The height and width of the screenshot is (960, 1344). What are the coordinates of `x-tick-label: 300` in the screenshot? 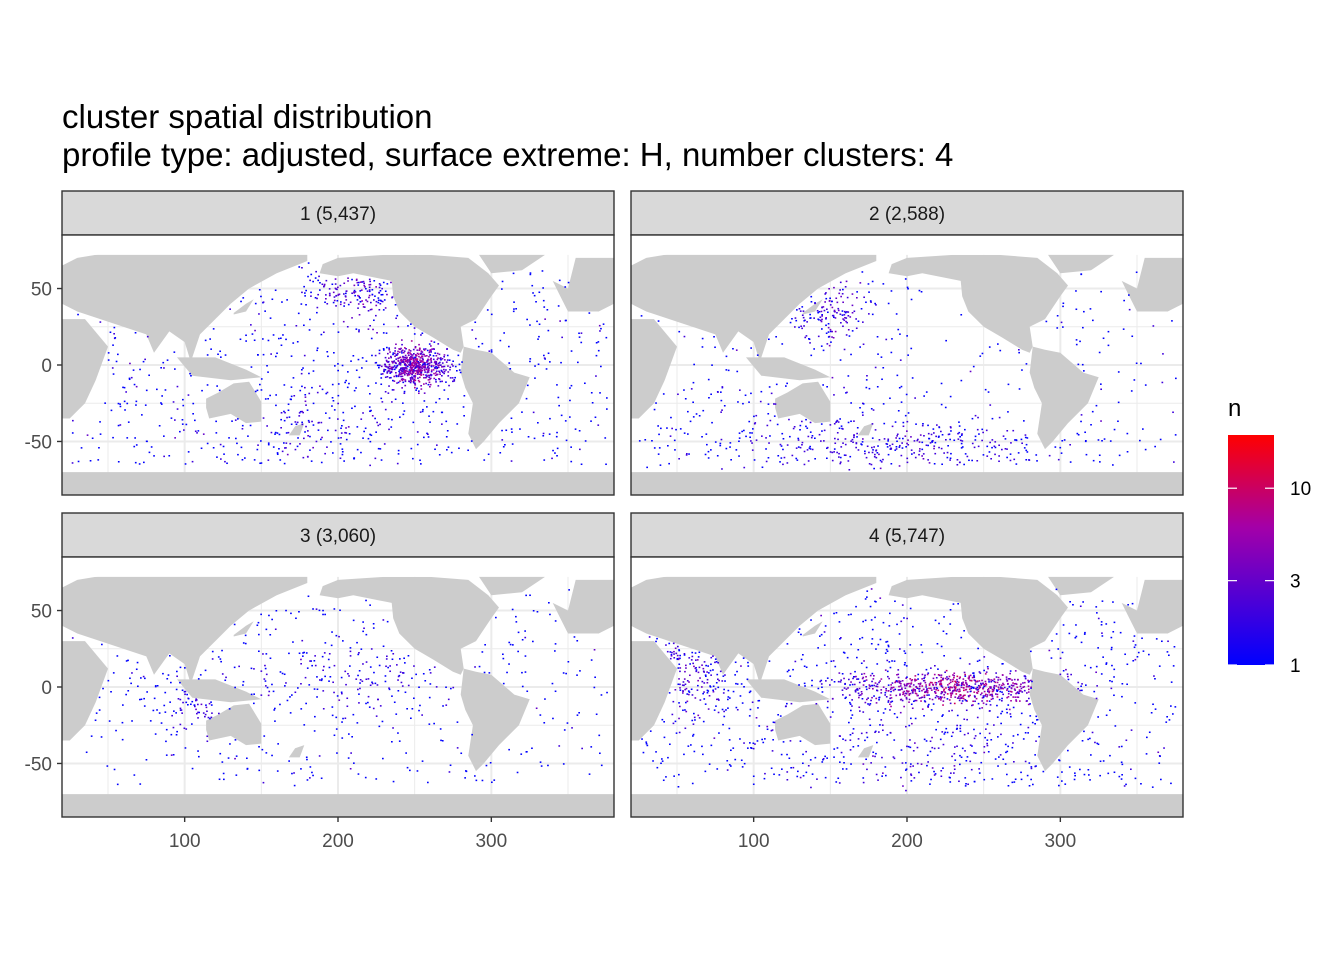 It's located at (1060, 841).